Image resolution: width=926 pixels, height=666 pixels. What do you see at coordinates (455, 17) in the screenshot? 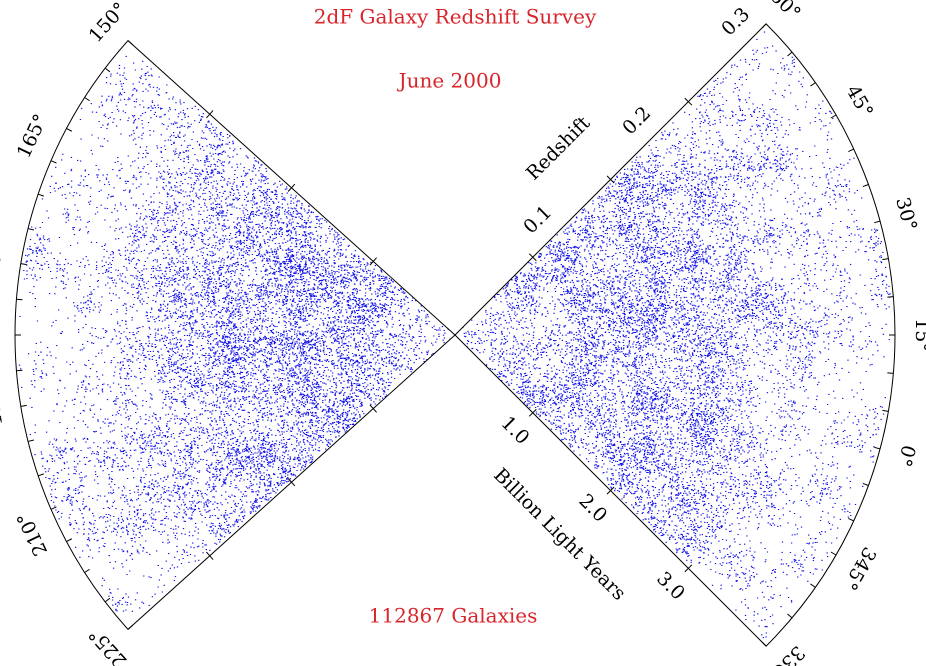
I see `title: 2dF Galaxy Redshift Survey` at bounding box center [455, 17].